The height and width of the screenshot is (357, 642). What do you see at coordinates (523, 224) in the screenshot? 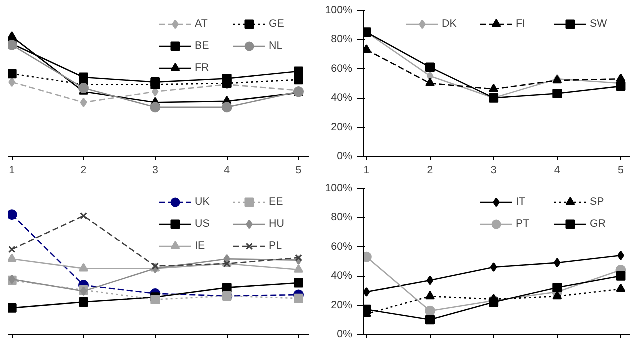
I see `legend-label: PT` at bounding box center [523, 224].